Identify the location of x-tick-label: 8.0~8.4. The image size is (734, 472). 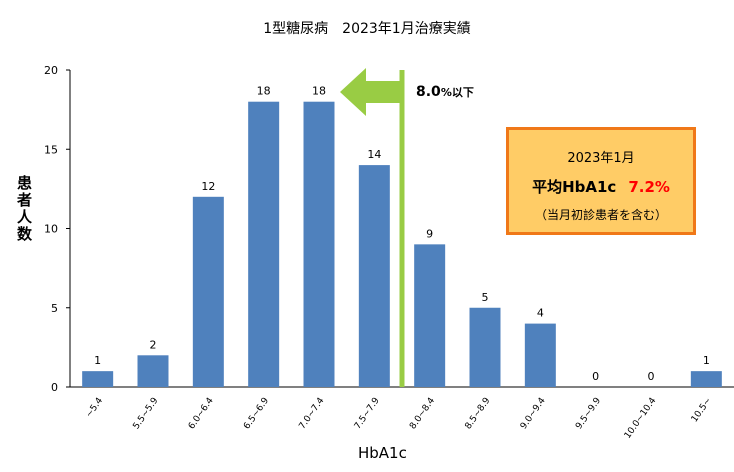
(422, 414).